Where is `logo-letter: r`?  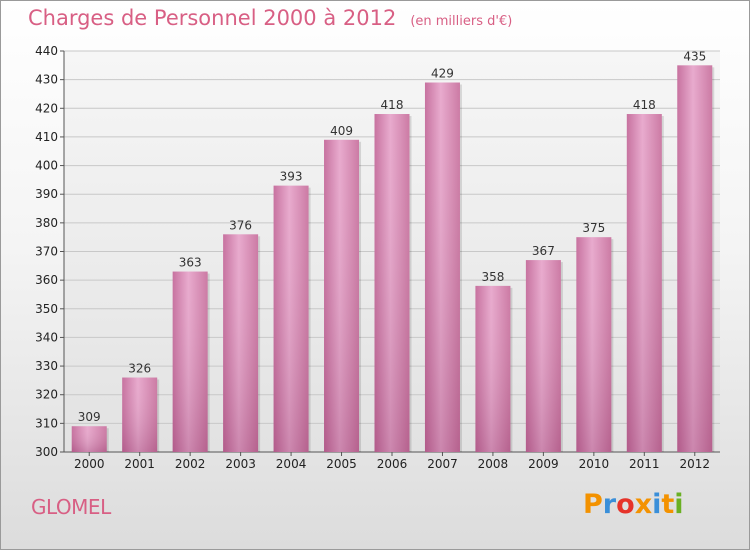
logo-letter: r is located at coordinates (609, 504).